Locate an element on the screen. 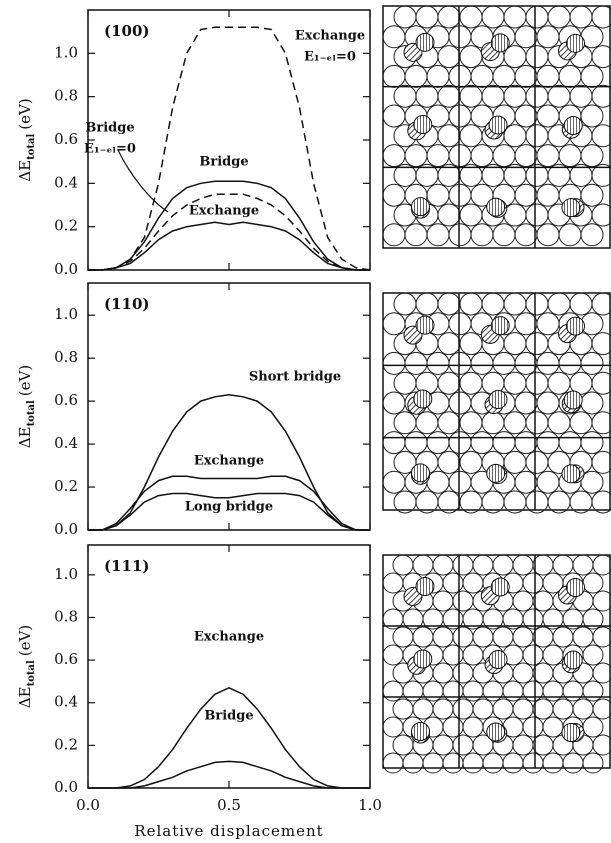 This screenshot has width=611, height=843. x-tick-label: 0.5 is located at coordinates (229, 805).